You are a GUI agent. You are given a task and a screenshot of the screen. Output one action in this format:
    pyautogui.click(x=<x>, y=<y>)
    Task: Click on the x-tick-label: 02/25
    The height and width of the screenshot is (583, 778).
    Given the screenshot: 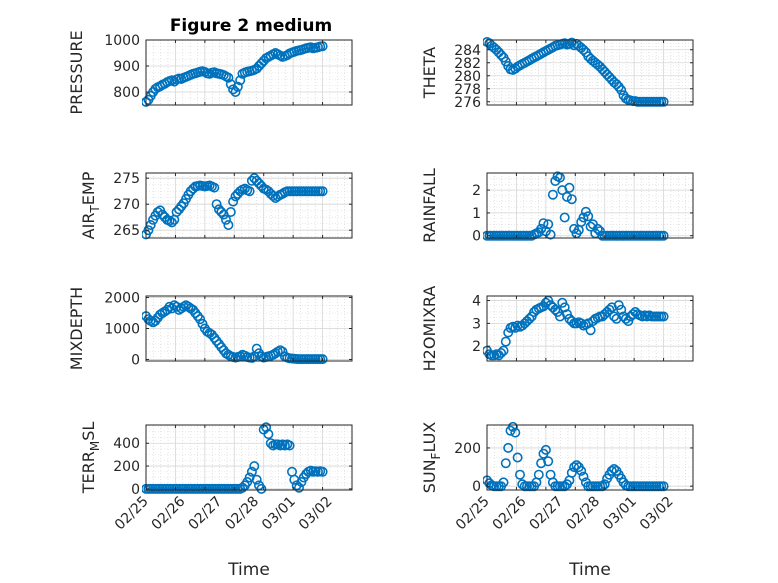 What is the action you would take?
    pyautogui.click(x=473, y=514)
    